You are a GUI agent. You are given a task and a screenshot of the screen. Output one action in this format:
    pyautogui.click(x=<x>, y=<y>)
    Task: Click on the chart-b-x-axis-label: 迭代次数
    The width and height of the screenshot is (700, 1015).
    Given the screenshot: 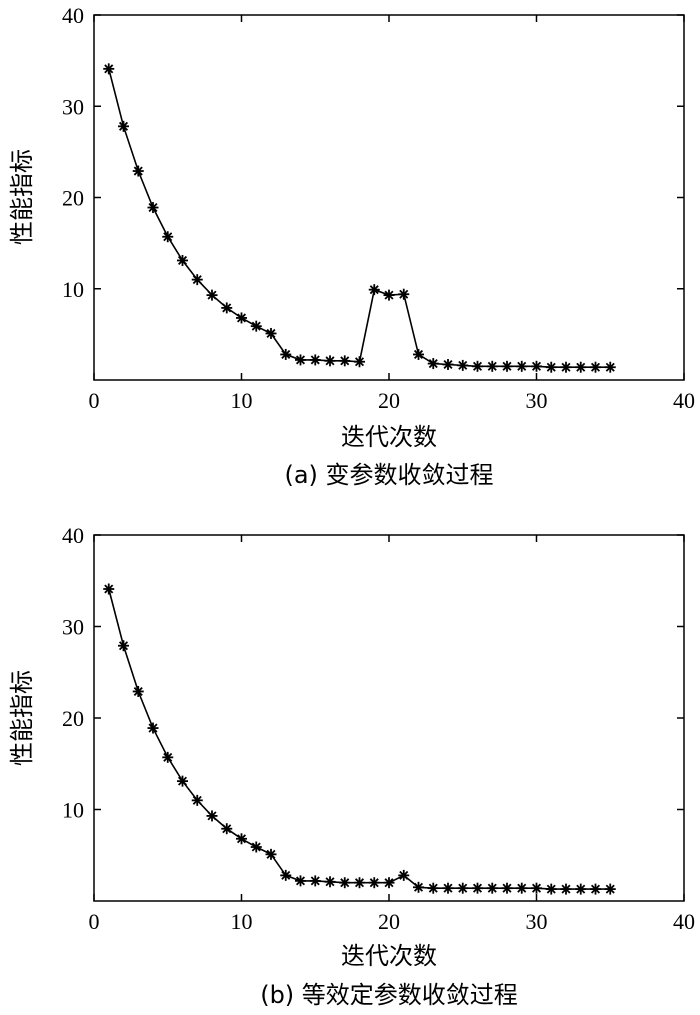 What is the action you would take?
    pyautogui.click(x=389, y=956)
    